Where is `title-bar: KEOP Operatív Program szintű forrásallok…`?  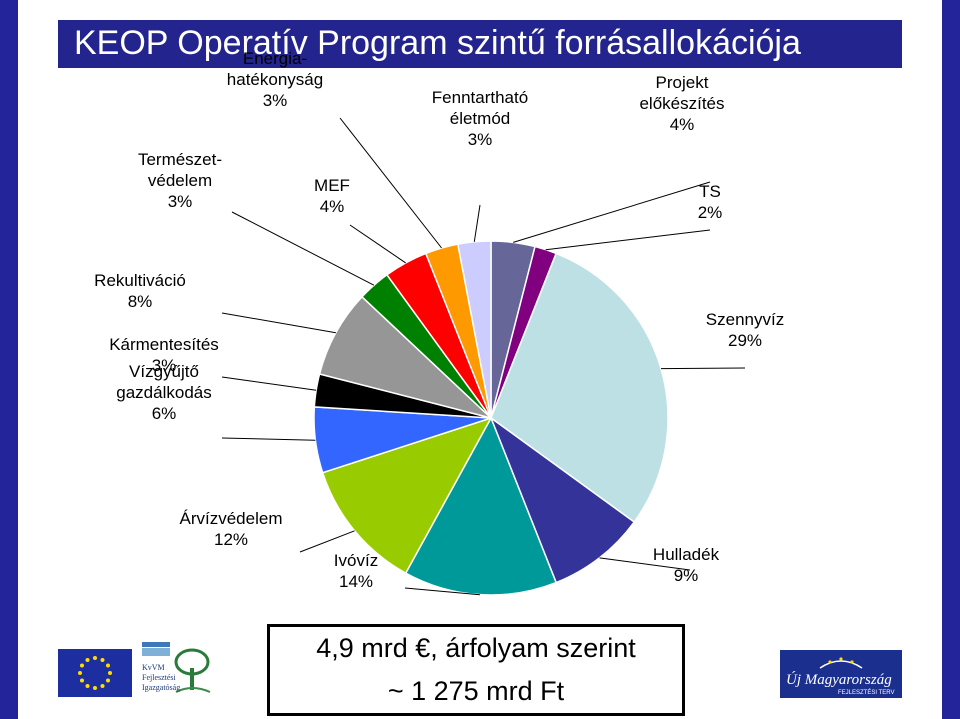 title-bar: KEOP Operatív Program szintű forrásallok… is located at coordinates (480, 44).